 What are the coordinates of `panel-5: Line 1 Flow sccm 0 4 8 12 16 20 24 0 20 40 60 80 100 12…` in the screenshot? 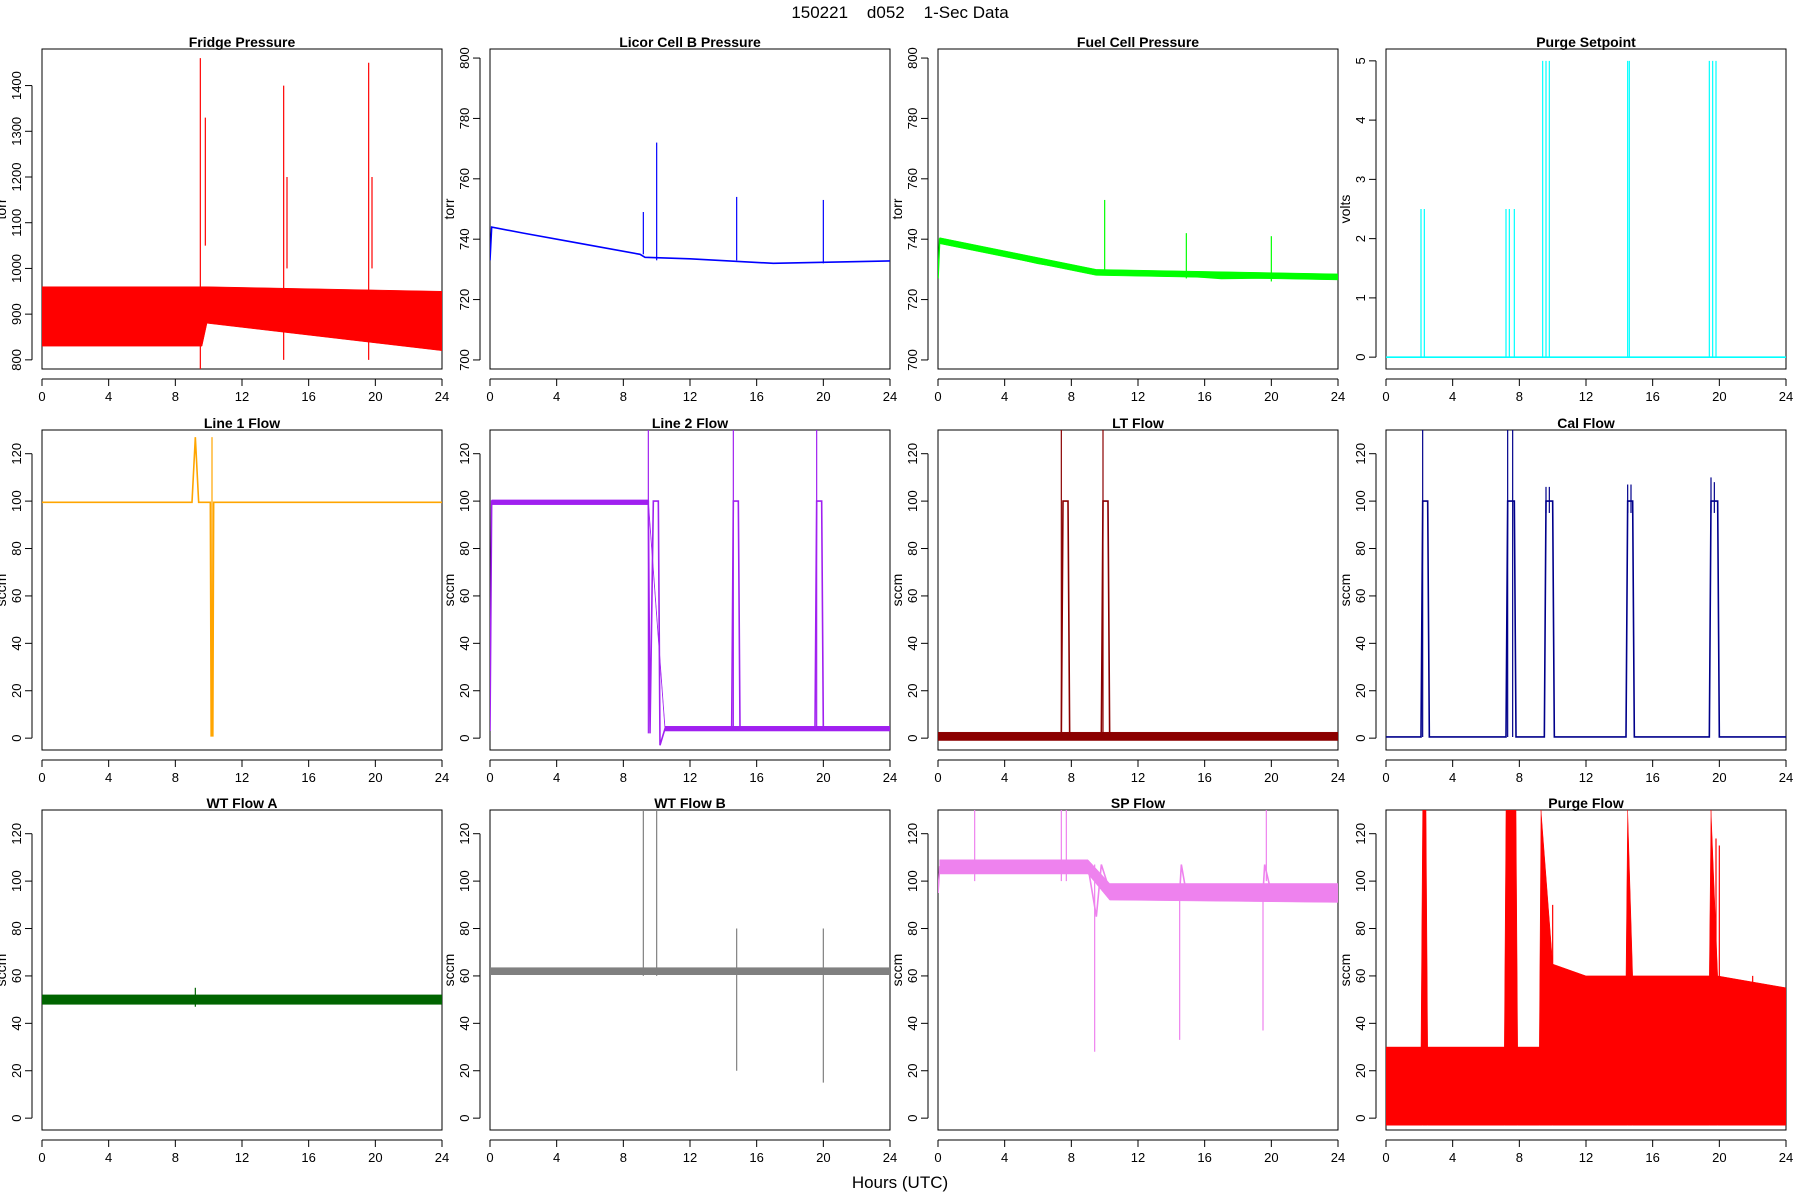 It's located at (224, 600).